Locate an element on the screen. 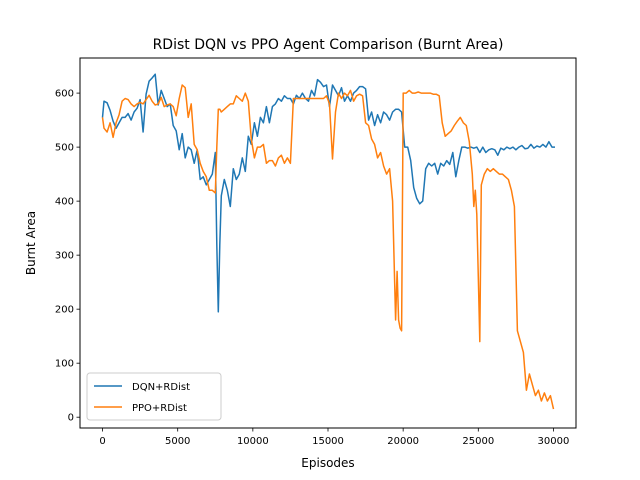  y-axis-label: Burnt Area is located at coordinates (31, 243).